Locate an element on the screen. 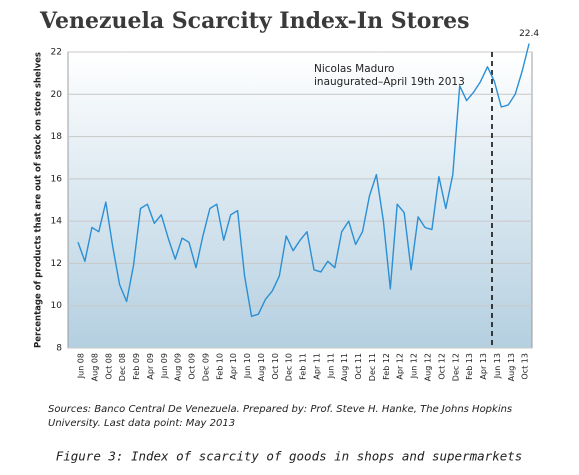  source: University. Last data point: May 2013 is located at coordinates (141, 423).